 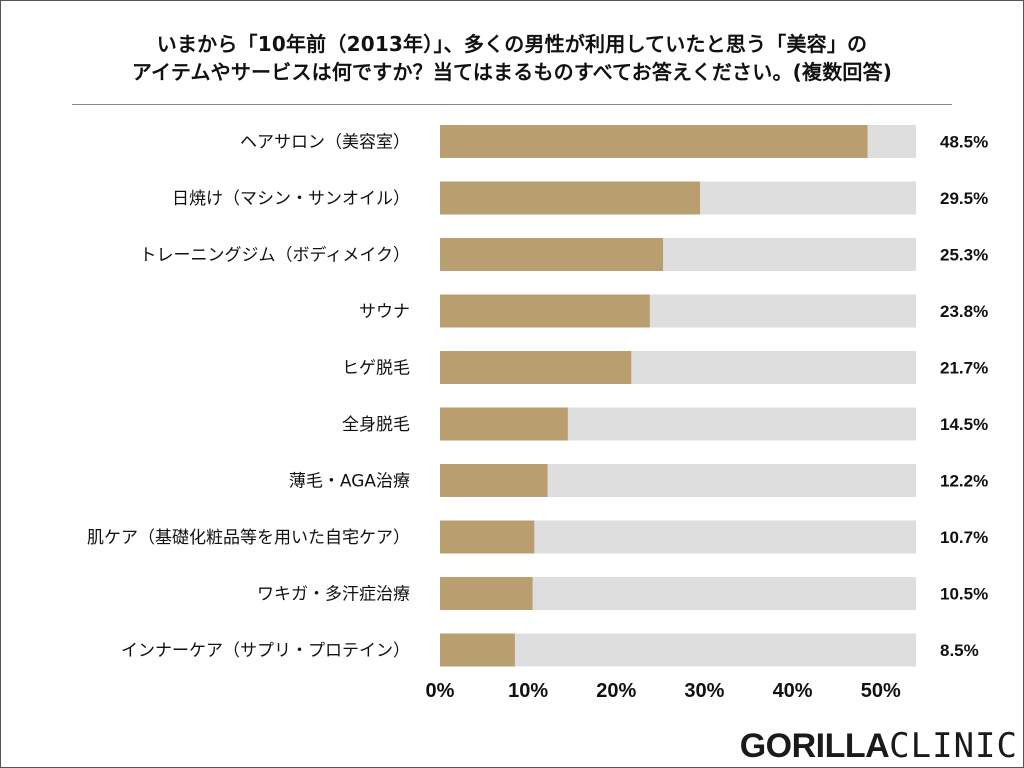 I want to click on category-label: インナーケア（サプリ・プロテイン）, so click(x=265, y=651).